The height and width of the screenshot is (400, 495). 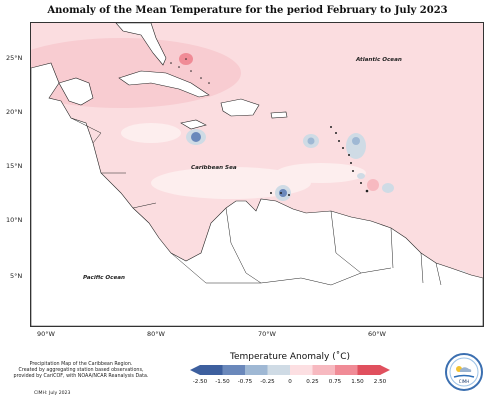 What do you see at coordinates (245, 382) in the screenshot?
I see `legend-tick-label: -0.75` at bounding box center [245, 382].